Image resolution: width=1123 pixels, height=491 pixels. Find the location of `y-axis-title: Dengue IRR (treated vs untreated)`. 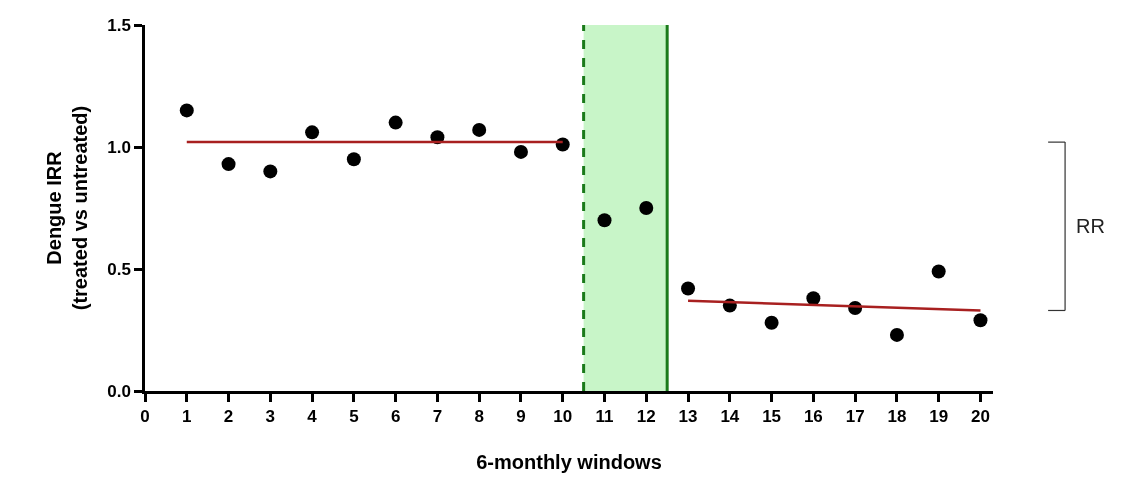

y-axis-title: Dengue IRR (treated vs untreated) is located at coordinates (66, 208).